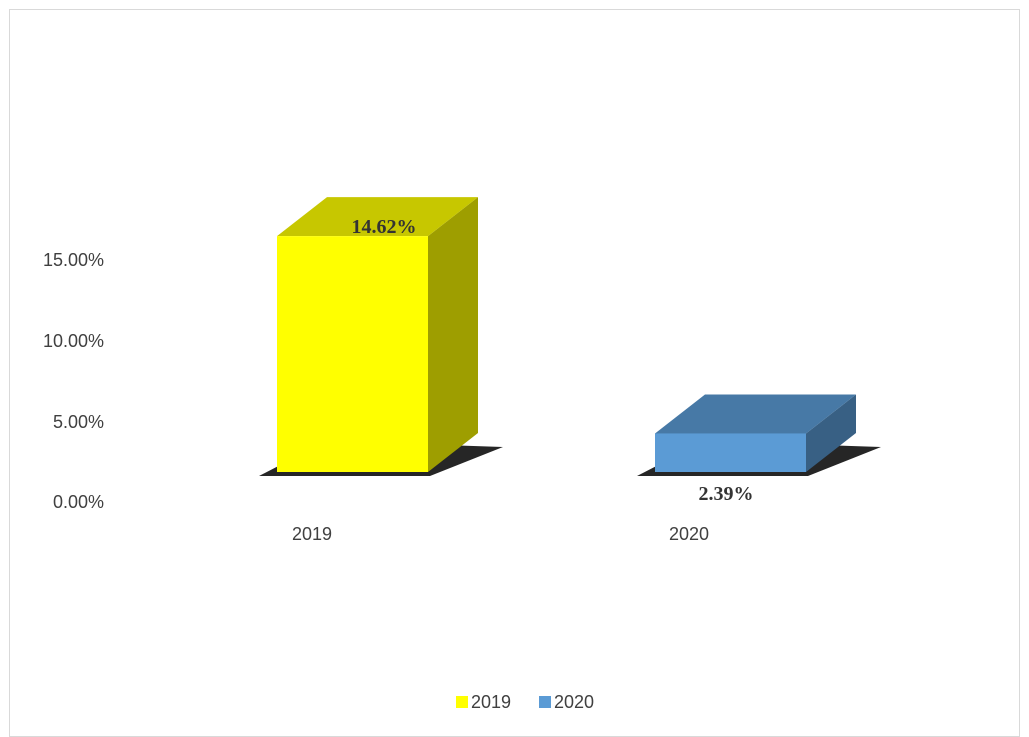 The image size is (1029, 737). I want to click on bar-side-2019, so click(453, 334).